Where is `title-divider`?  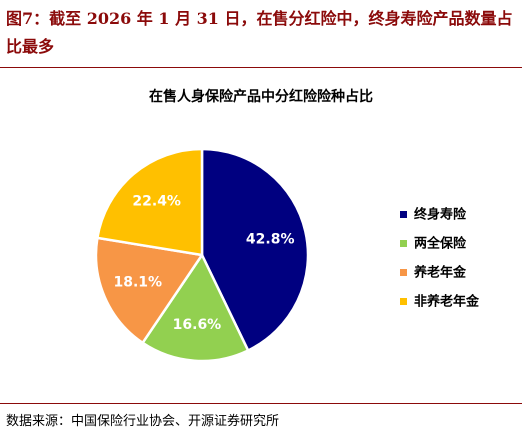 title-divider is located at coordinates (261, 67).